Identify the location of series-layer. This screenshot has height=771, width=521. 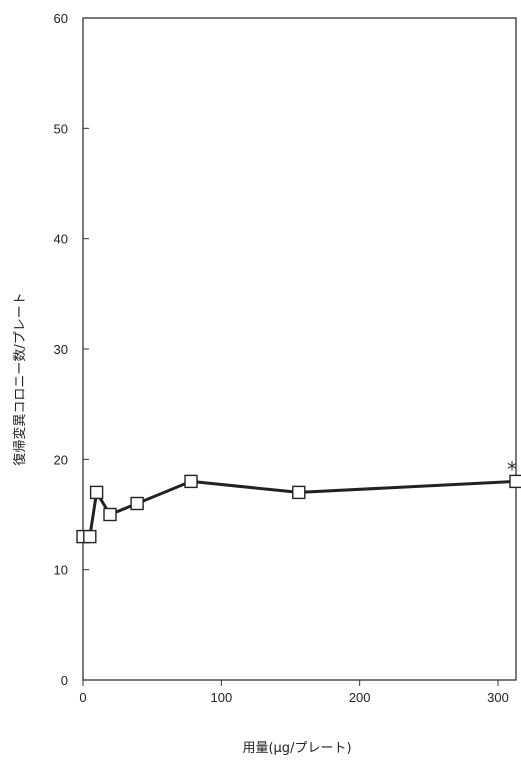
(298, 509).